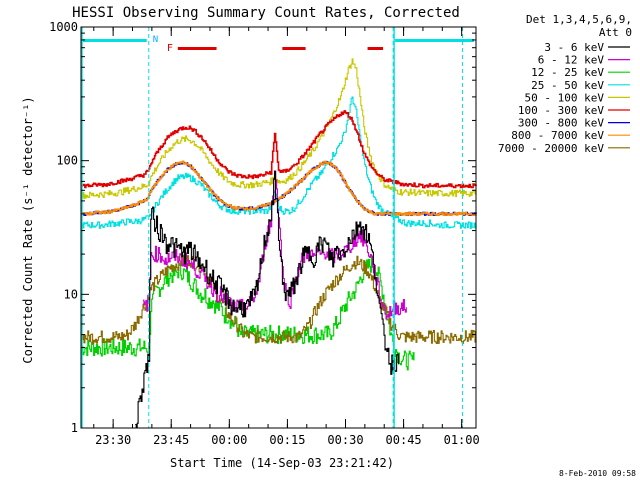  Describe the element at coordinates (170, 48) in the screenshot. I see `flare-flag-label: F` at that location.